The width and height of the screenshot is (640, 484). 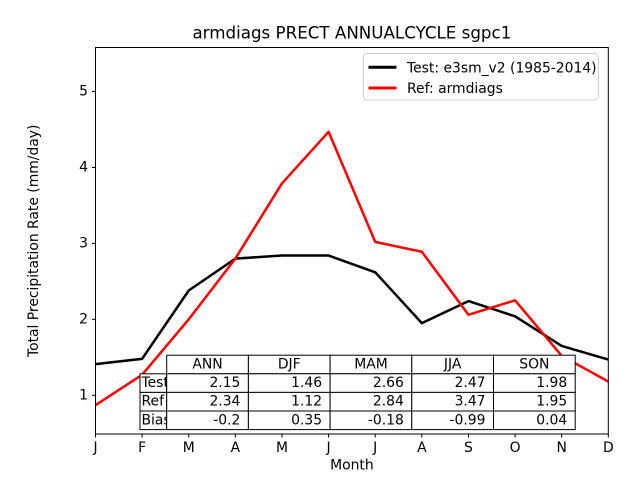 What do you see at coordinates (468, 420) in the screenshot?
I see `table-cell-value: -0.99` at bounding box center [468, 420].